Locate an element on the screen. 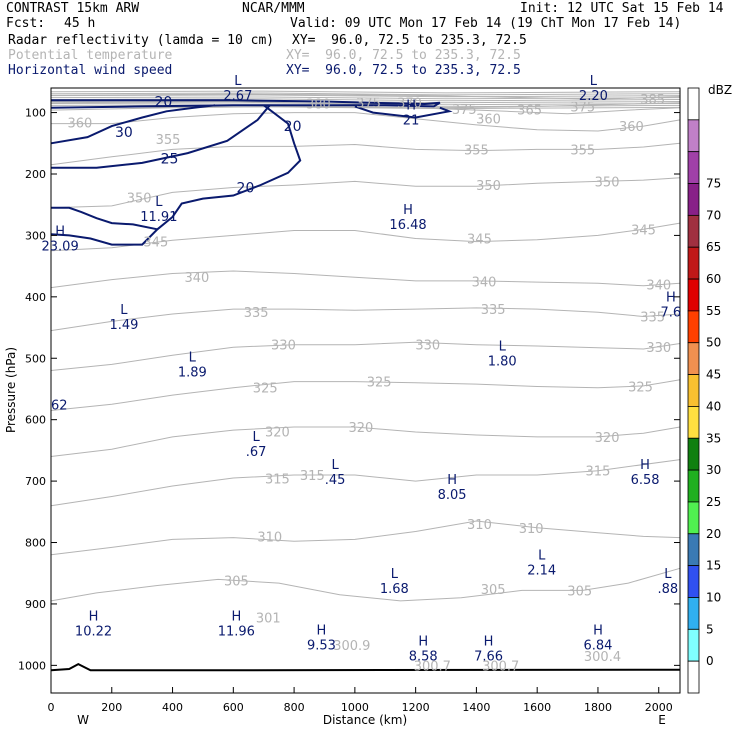  y-tick-label: 300 is located at coordinates (35, 235).